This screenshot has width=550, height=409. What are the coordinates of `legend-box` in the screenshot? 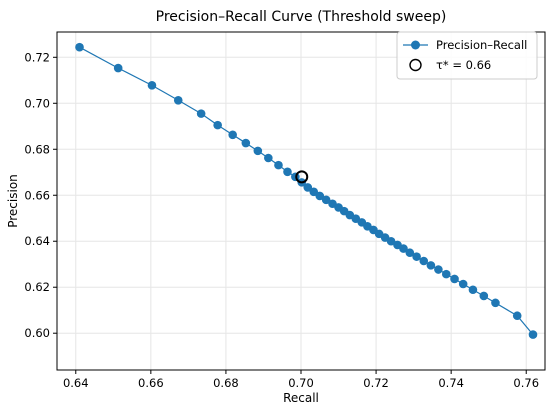 It's located at (467, 55).